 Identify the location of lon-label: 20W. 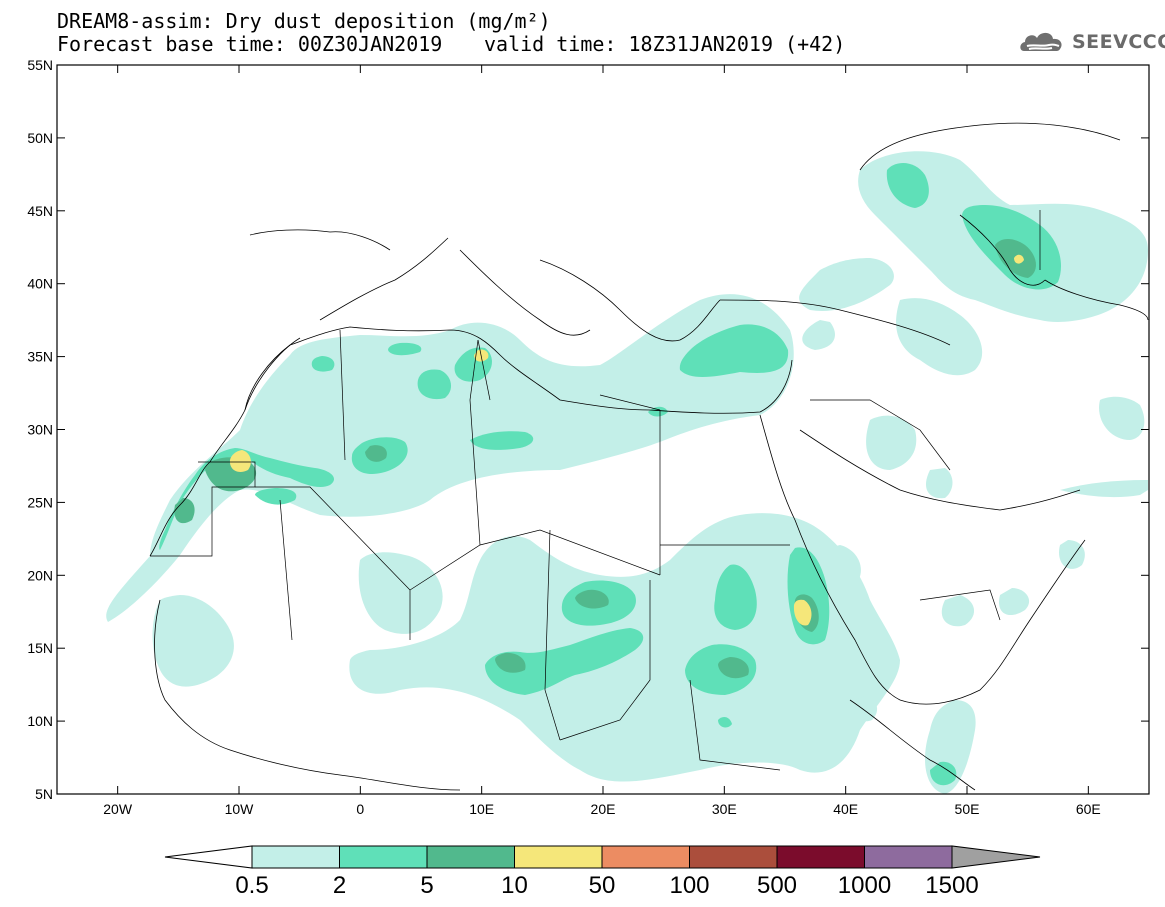
(118, 809).